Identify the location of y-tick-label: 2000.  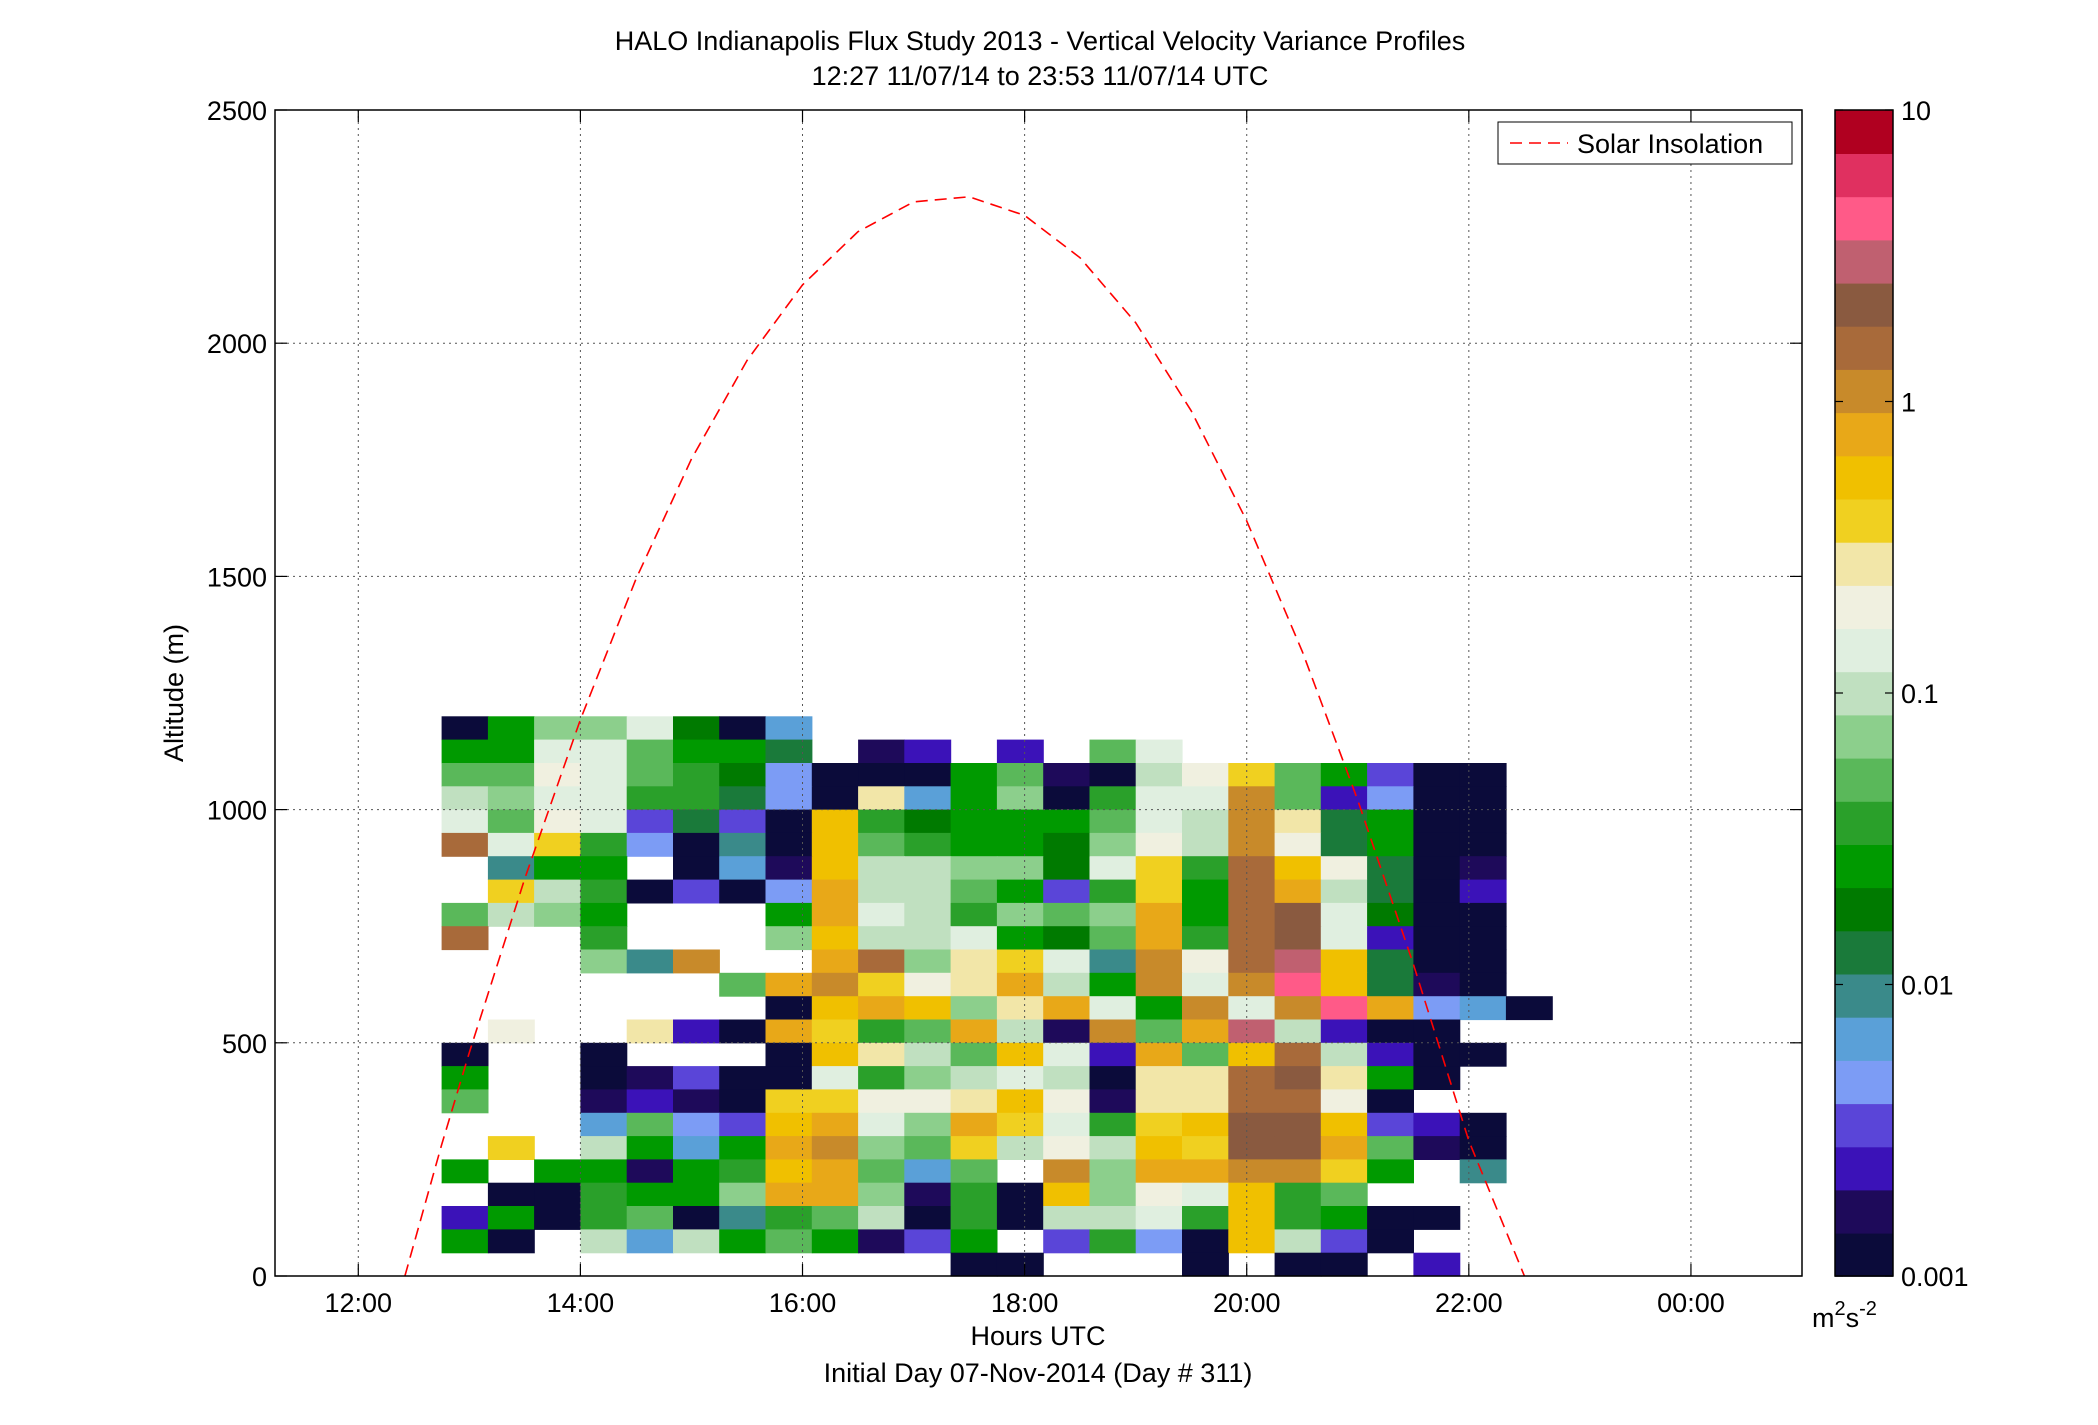
(237, 344).